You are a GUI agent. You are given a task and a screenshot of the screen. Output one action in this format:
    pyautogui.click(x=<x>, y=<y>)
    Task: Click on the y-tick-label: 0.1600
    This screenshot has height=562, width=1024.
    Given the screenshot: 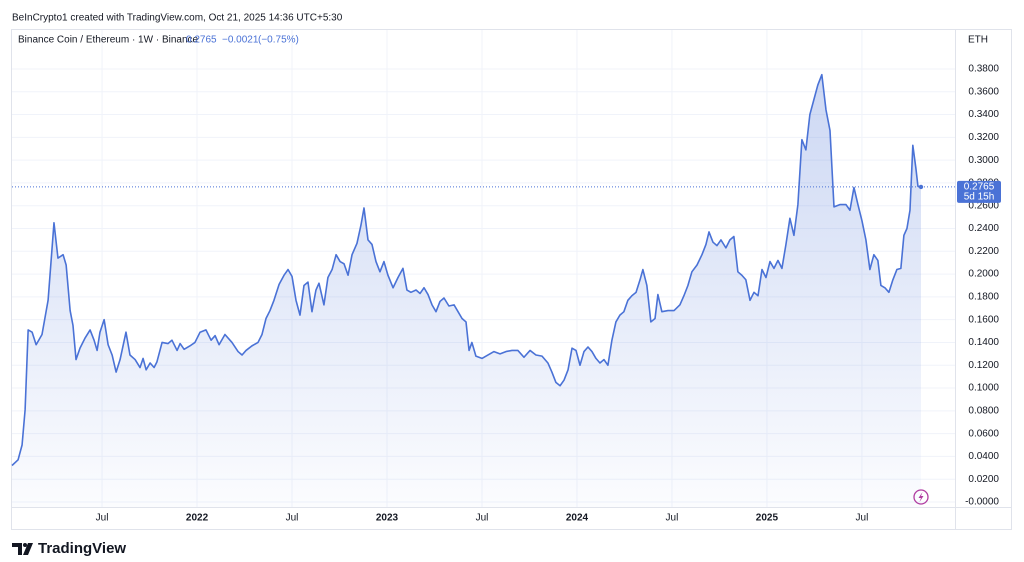 What is the action you would take?
    pyautogui.click(x=983, y=319)
    